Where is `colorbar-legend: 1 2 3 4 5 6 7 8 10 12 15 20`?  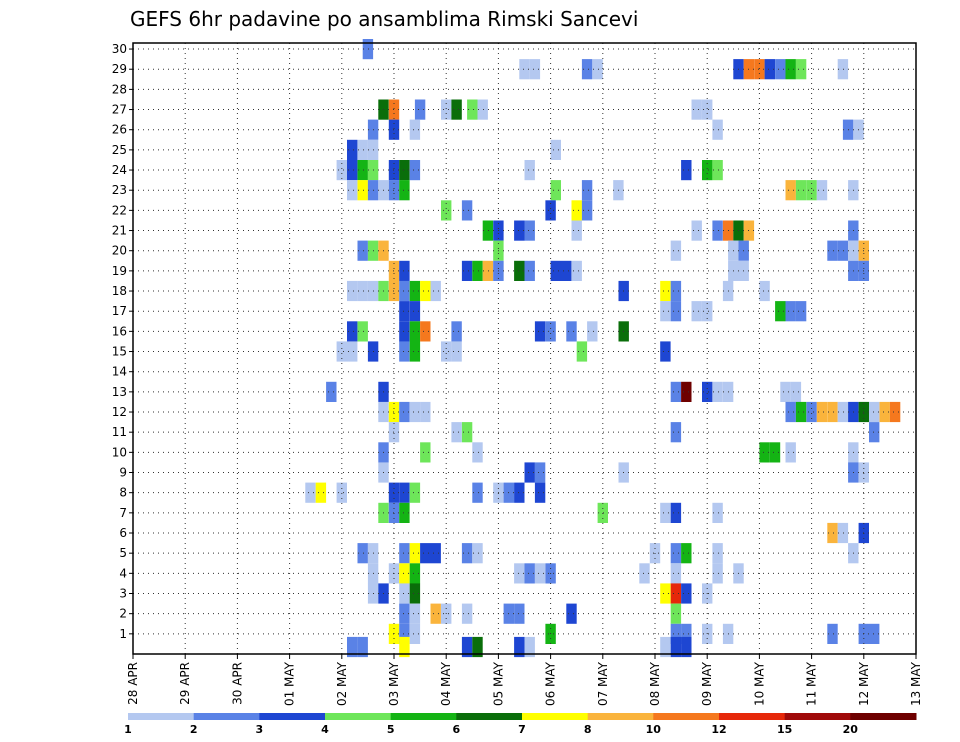 colorbar-legend: 1 2 3 4 5 6 7 8 10 12 15 20 is located at coordinates (520, 724).